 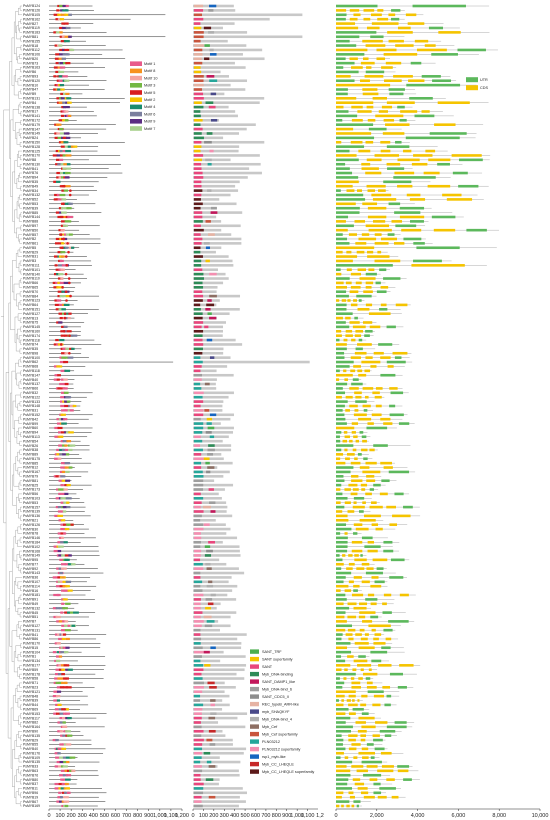 I want to click on gene-label: PsMYB173, so click(x=31, y=490).